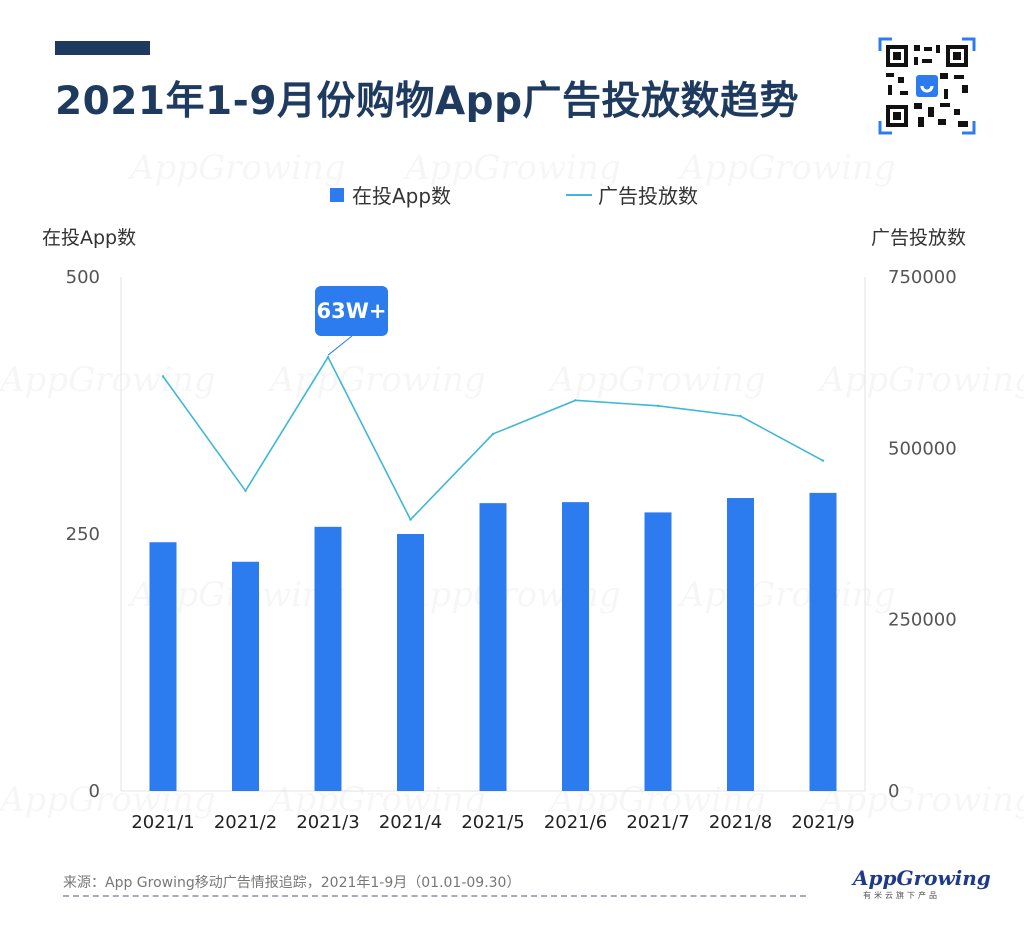 This screenshot has width=1024, height=936. What do you see at coordinates (493, 438) in the screenshot?
I see `ad-count-line` at bounding box center [493, 438].